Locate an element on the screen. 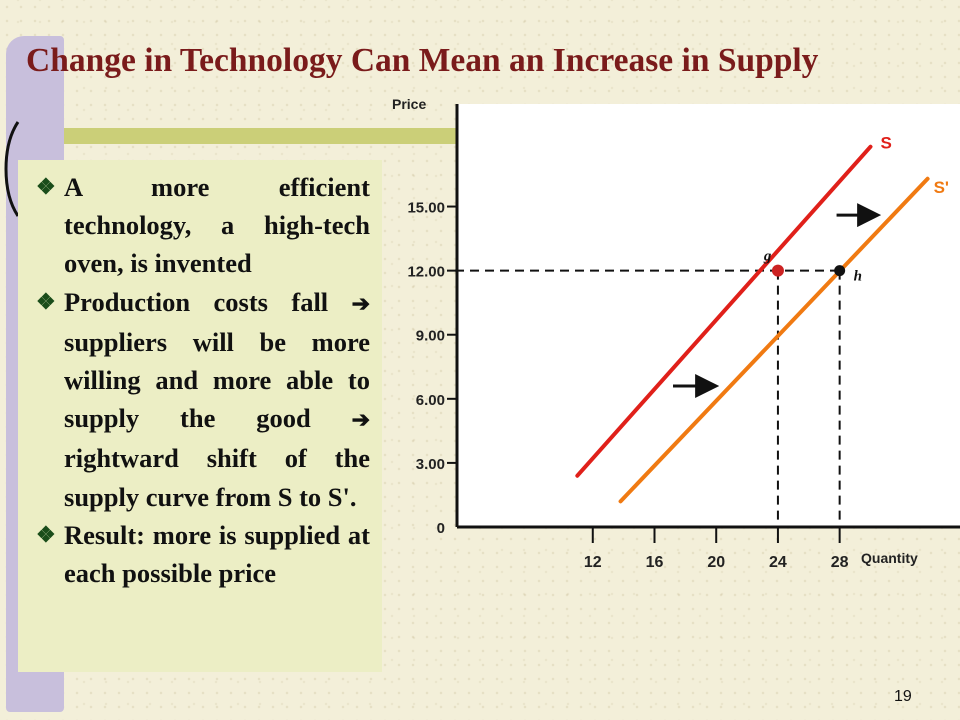  bullet-2-text-a: Production costs fall is located at coordinates (196, 301).